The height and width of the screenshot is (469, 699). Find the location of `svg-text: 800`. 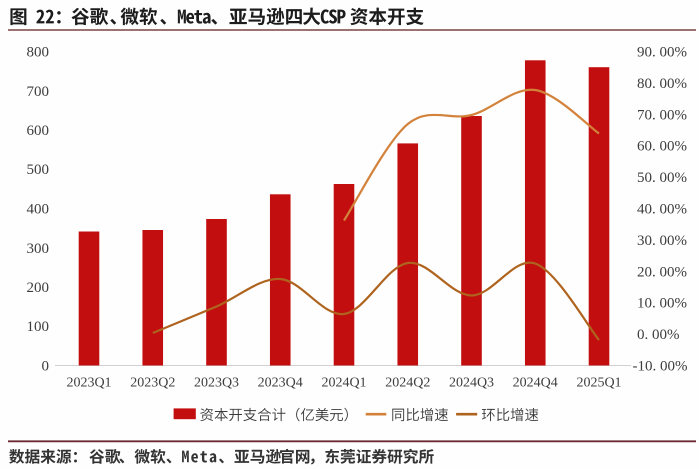

svg-text: 800 is located at coordinates (38, 53).